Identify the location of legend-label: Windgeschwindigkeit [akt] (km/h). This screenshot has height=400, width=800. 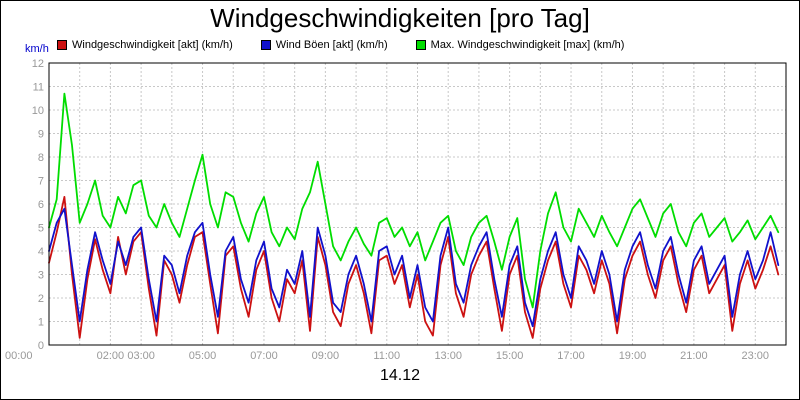
(152, 45).